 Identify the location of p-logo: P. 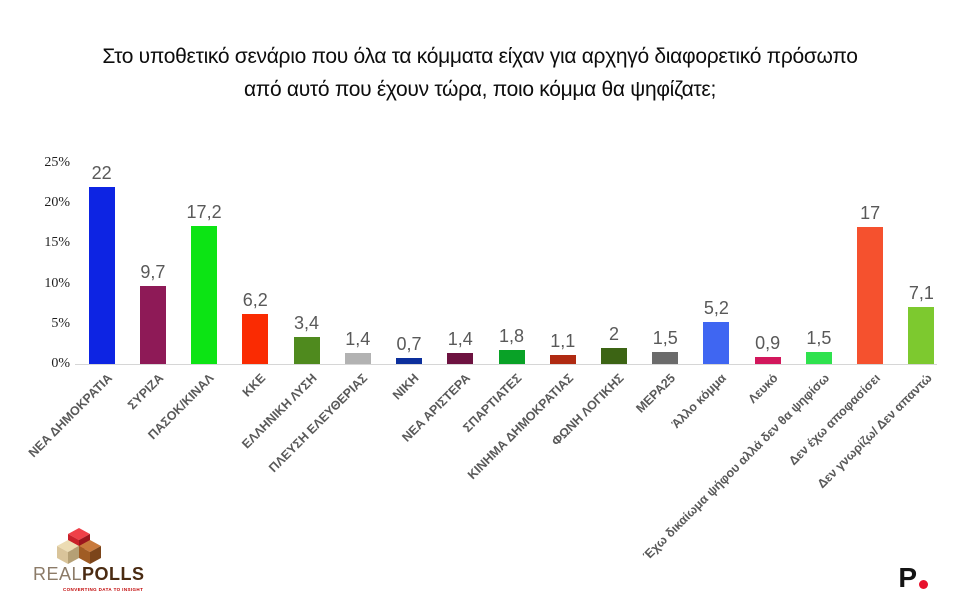
(913, 577).